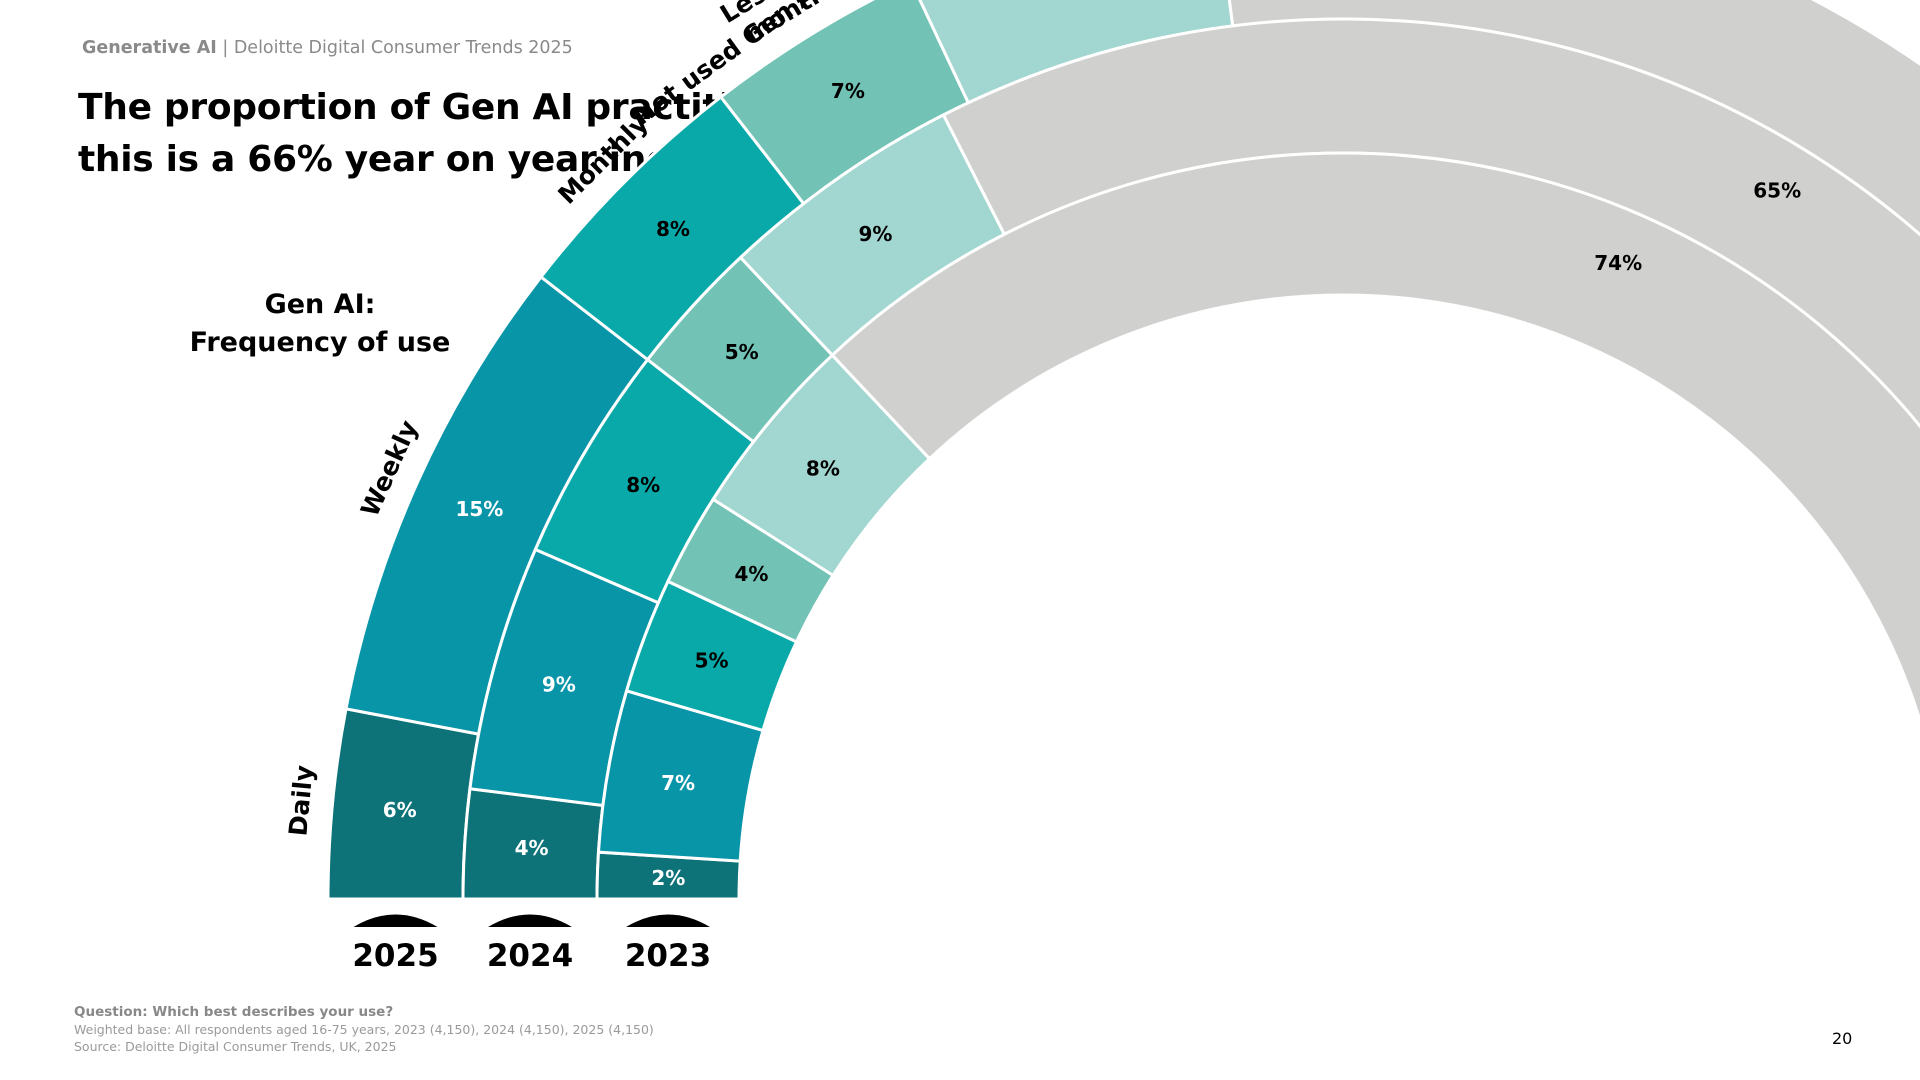  I want to click on header-source-title: Deloitte Digital Consumer Trends 2025, so click(403, 48).